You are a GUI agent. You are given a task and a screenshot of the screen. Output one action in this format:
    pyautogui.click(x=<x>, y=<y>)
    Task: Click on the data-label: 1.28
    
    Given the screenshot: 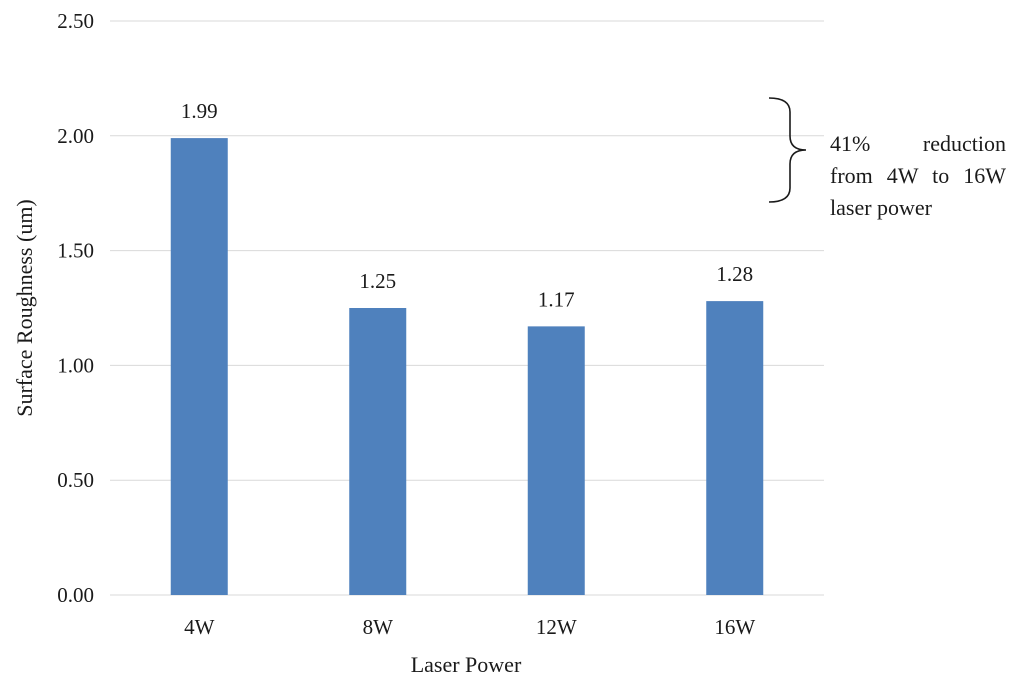 What is the action you would take?
    pyautogui.click(x=734, y=274)
    